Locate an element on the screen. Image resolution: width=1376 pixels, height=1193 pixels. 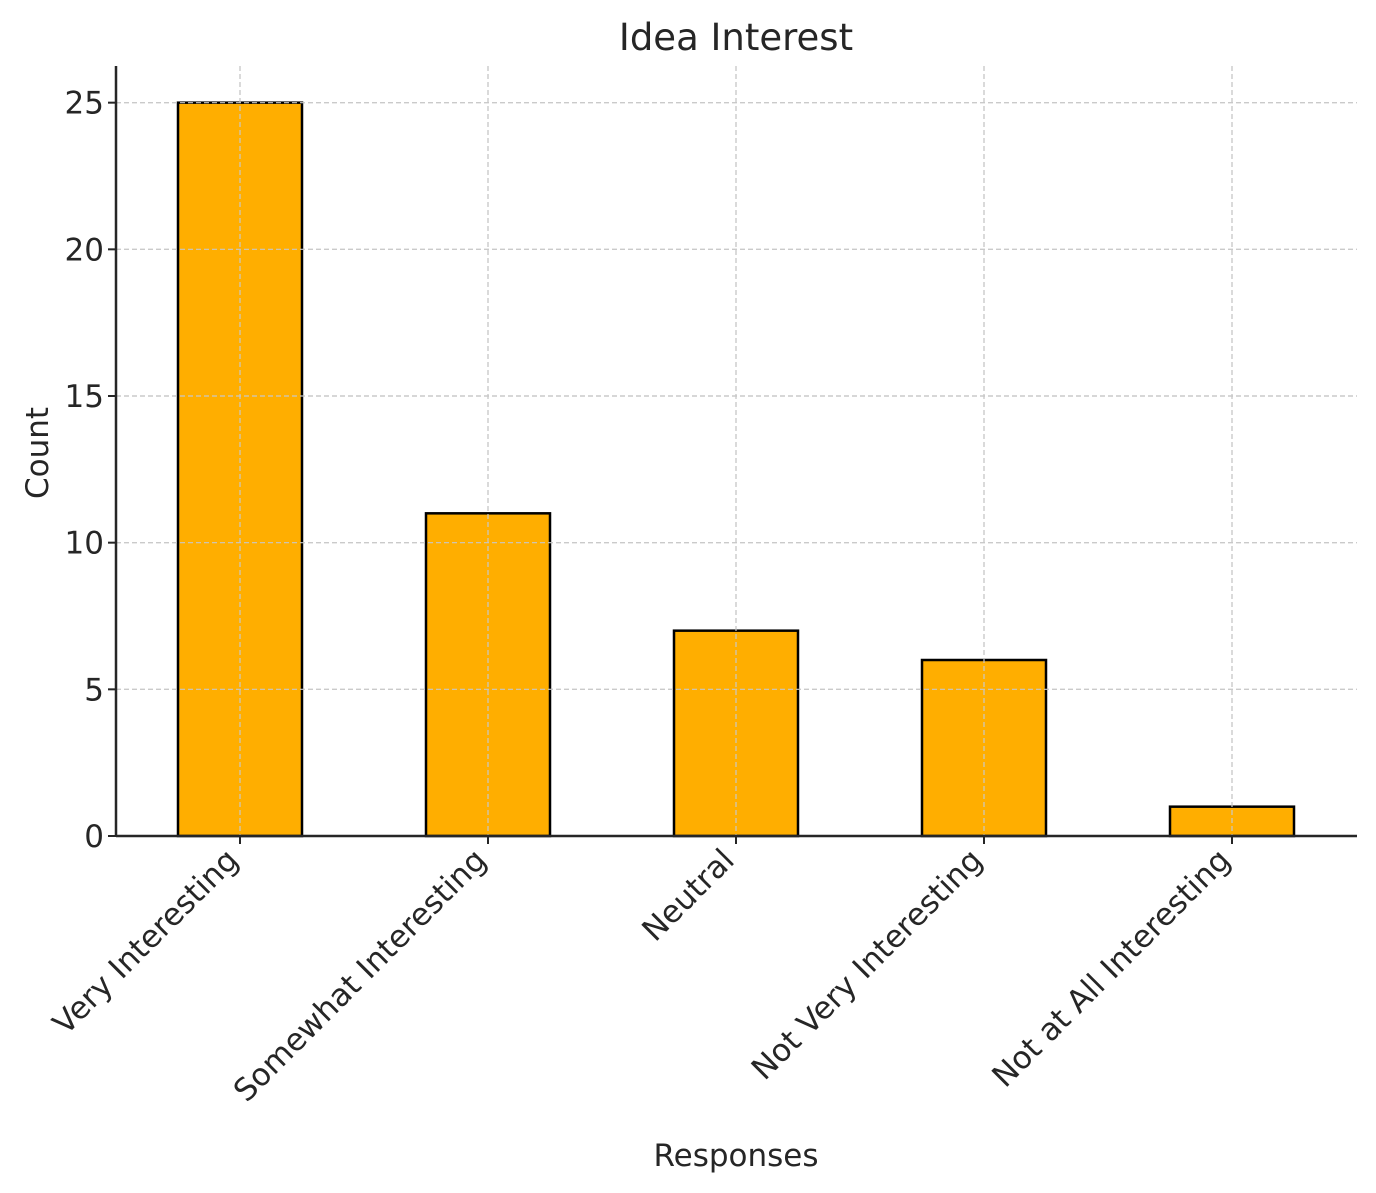
x-tick-label: Not at All Interesting is located at coordinates (1111, 968).